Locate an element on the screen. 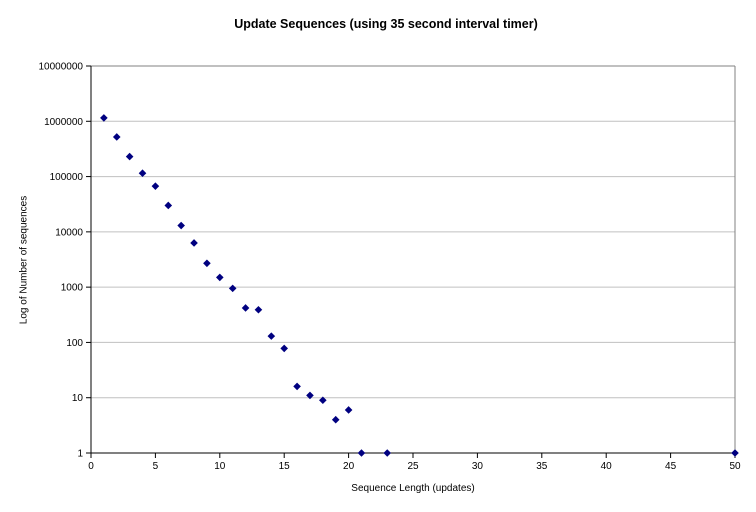  x-axis-label: Sequence Length (updates) is located at coordinates (413, 488).